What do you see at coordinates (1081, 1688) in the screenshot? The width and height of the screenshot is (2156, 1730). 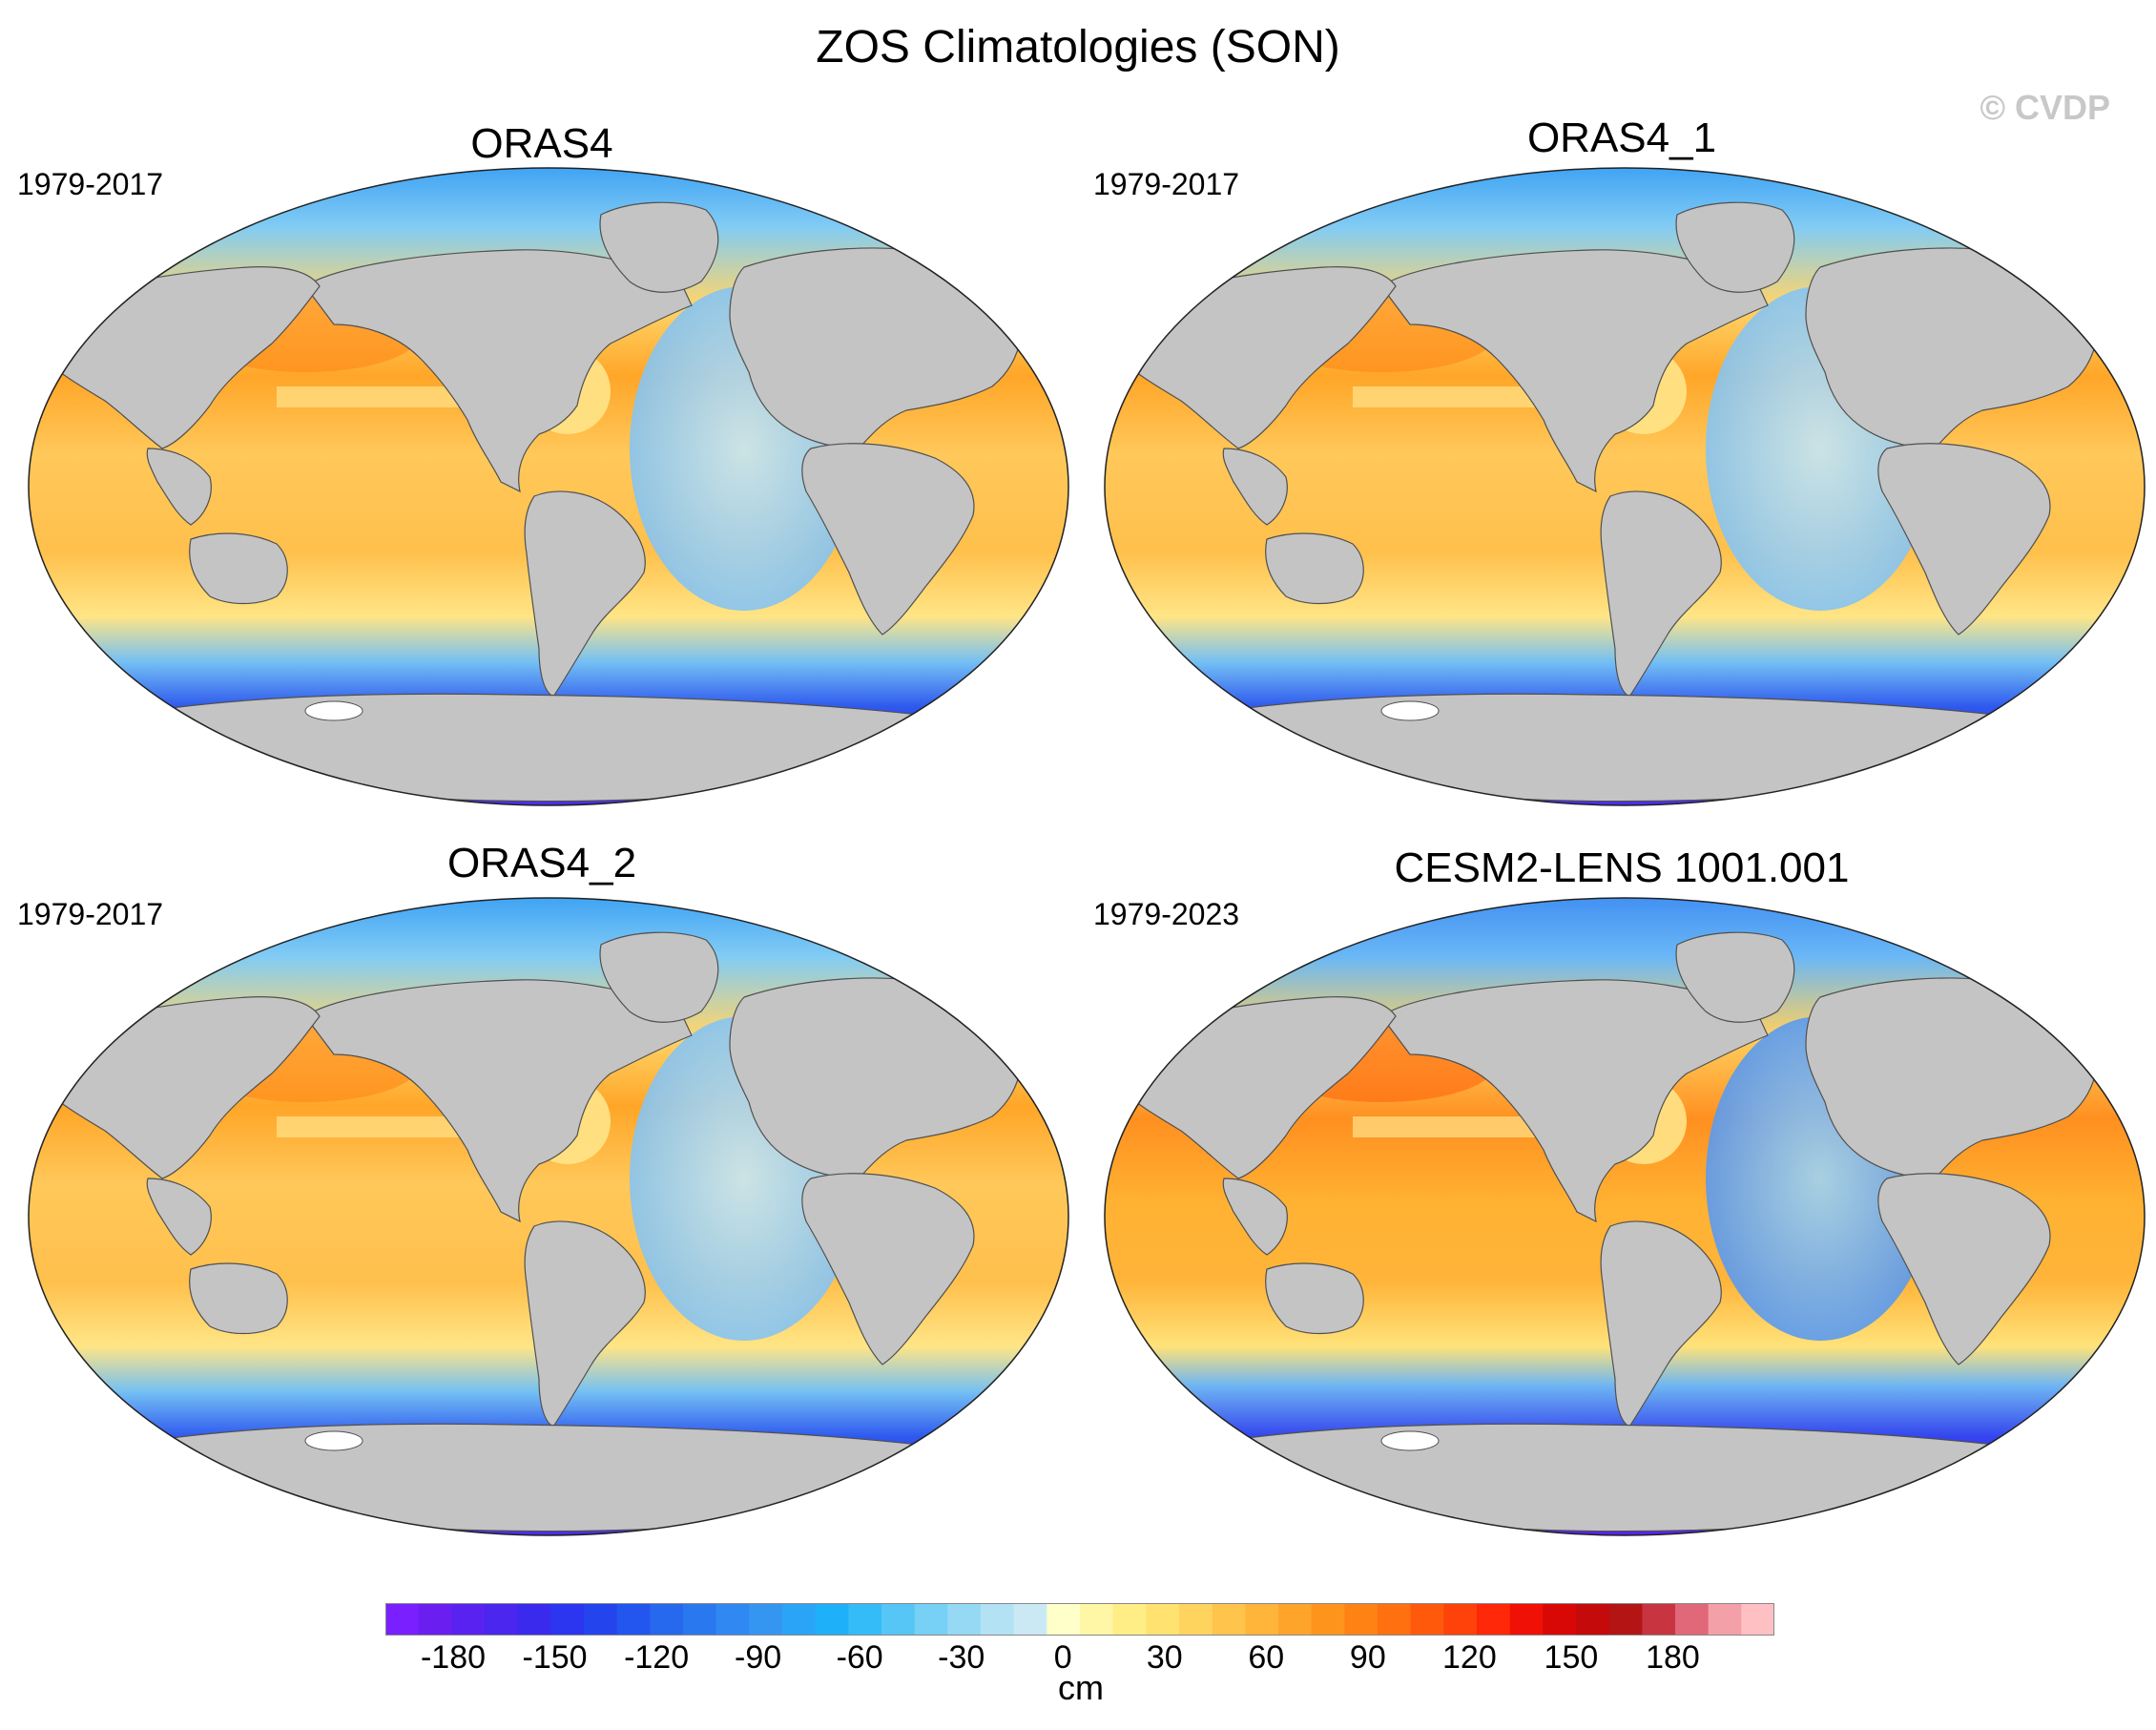 I see `colorbar-units: cm` at bounding box center [1081, 1688].